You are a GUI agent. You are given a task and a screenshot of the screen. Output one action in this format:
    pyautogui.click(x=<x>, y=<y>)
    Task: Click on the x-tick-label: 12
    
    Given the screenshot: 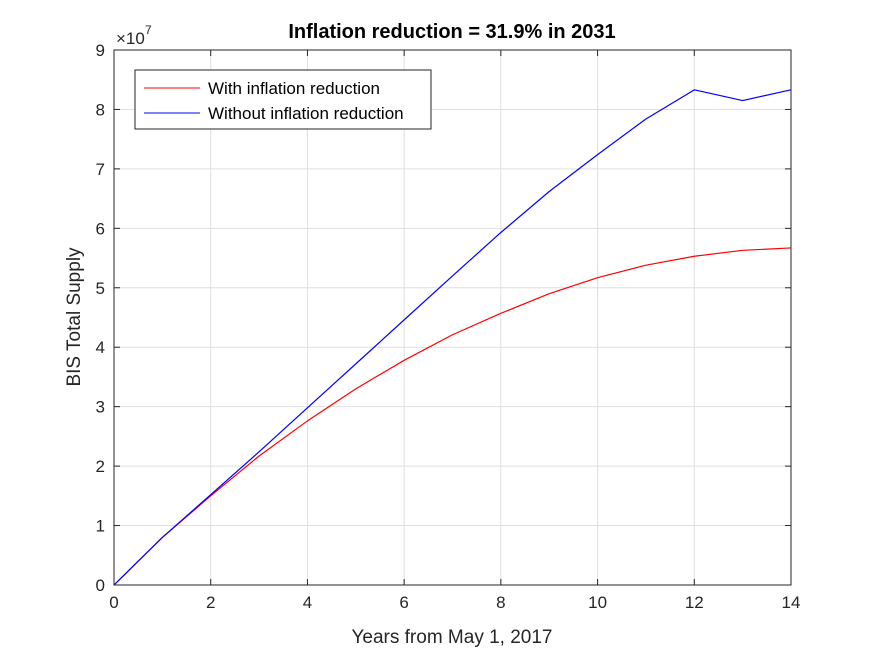 What is the action you would take?
    pyautogui.click(x=694, y=602)
    